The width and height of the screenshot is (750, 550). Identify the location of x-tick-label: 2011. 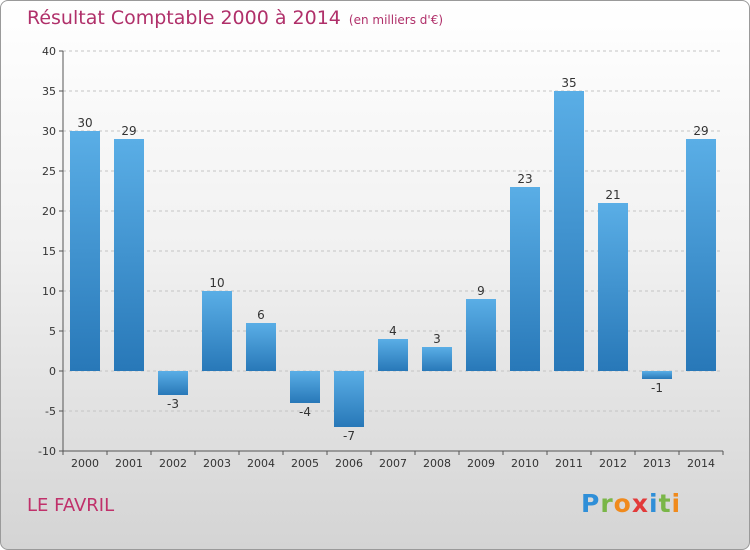
(569, 463).